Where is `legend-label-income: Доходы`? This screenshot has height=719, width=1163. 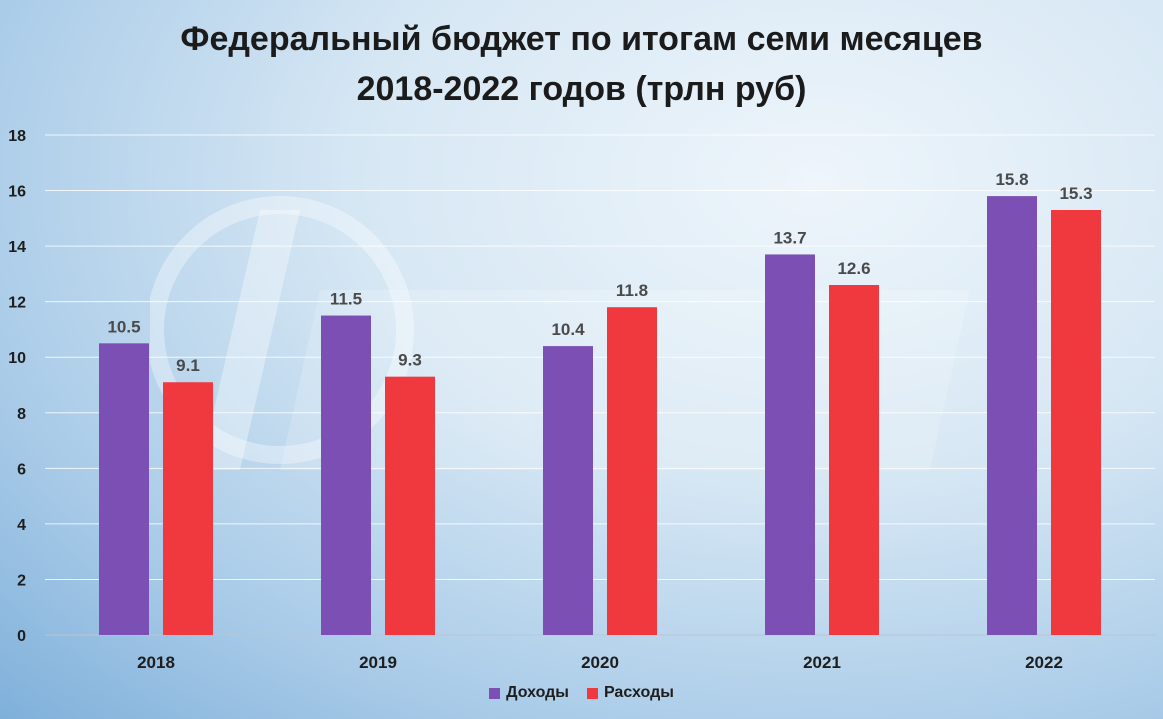
legend-label-income: Доходы is located at coordinates (537, 692).